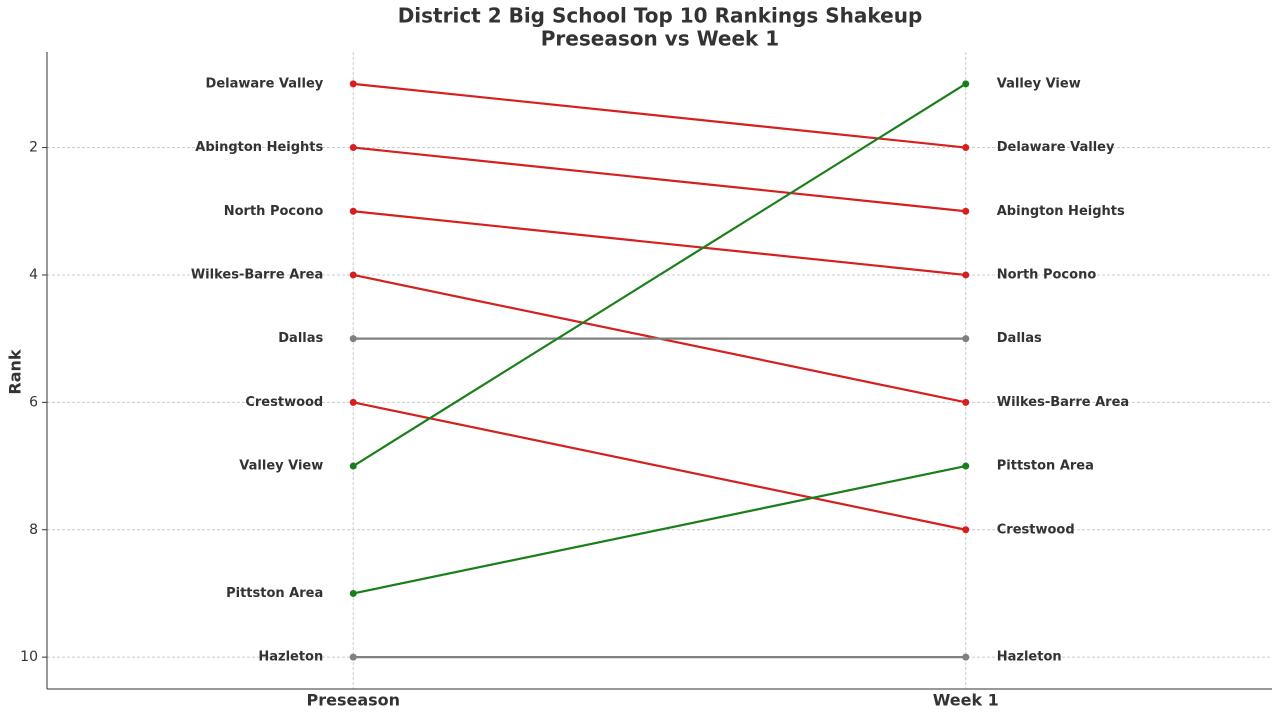  I want to click on y-axis-label: Rank, so click(15, 372).